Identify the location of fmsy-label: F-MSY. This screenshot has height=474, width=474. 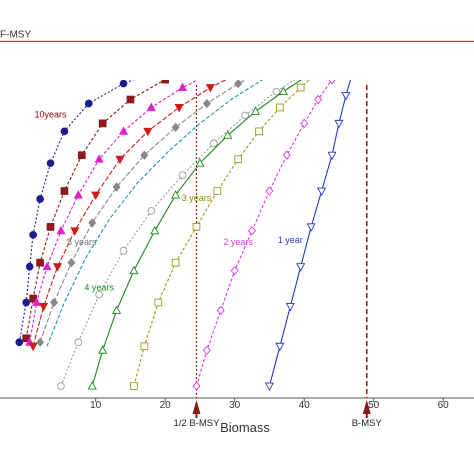
(15, 34).